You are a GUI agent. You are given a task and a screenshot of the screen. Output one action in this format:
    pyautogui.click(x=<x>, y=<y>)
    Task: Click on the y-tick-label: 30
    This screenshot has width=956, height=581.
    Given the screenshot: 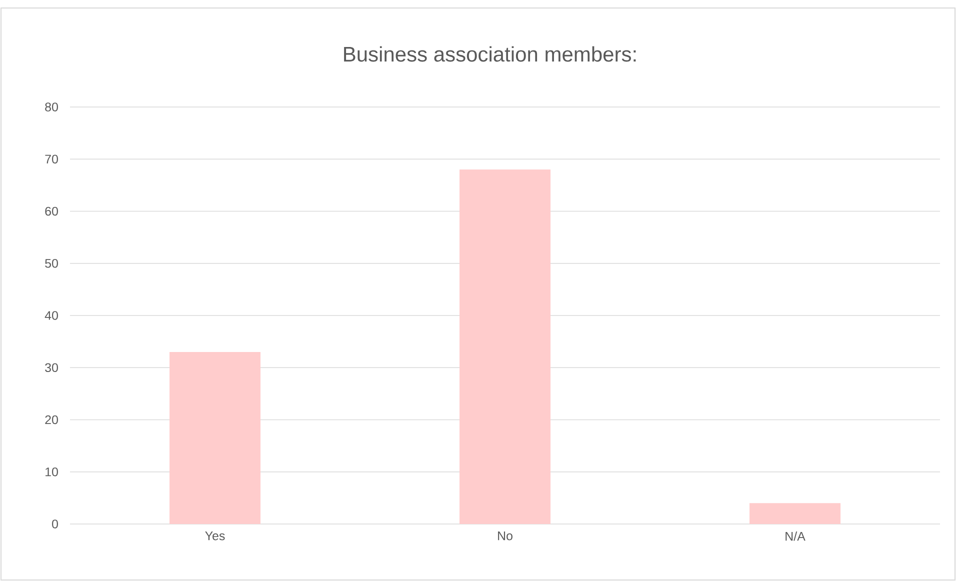 What is the action you would take?
    pyautogui.click(x=51, y=367)
    